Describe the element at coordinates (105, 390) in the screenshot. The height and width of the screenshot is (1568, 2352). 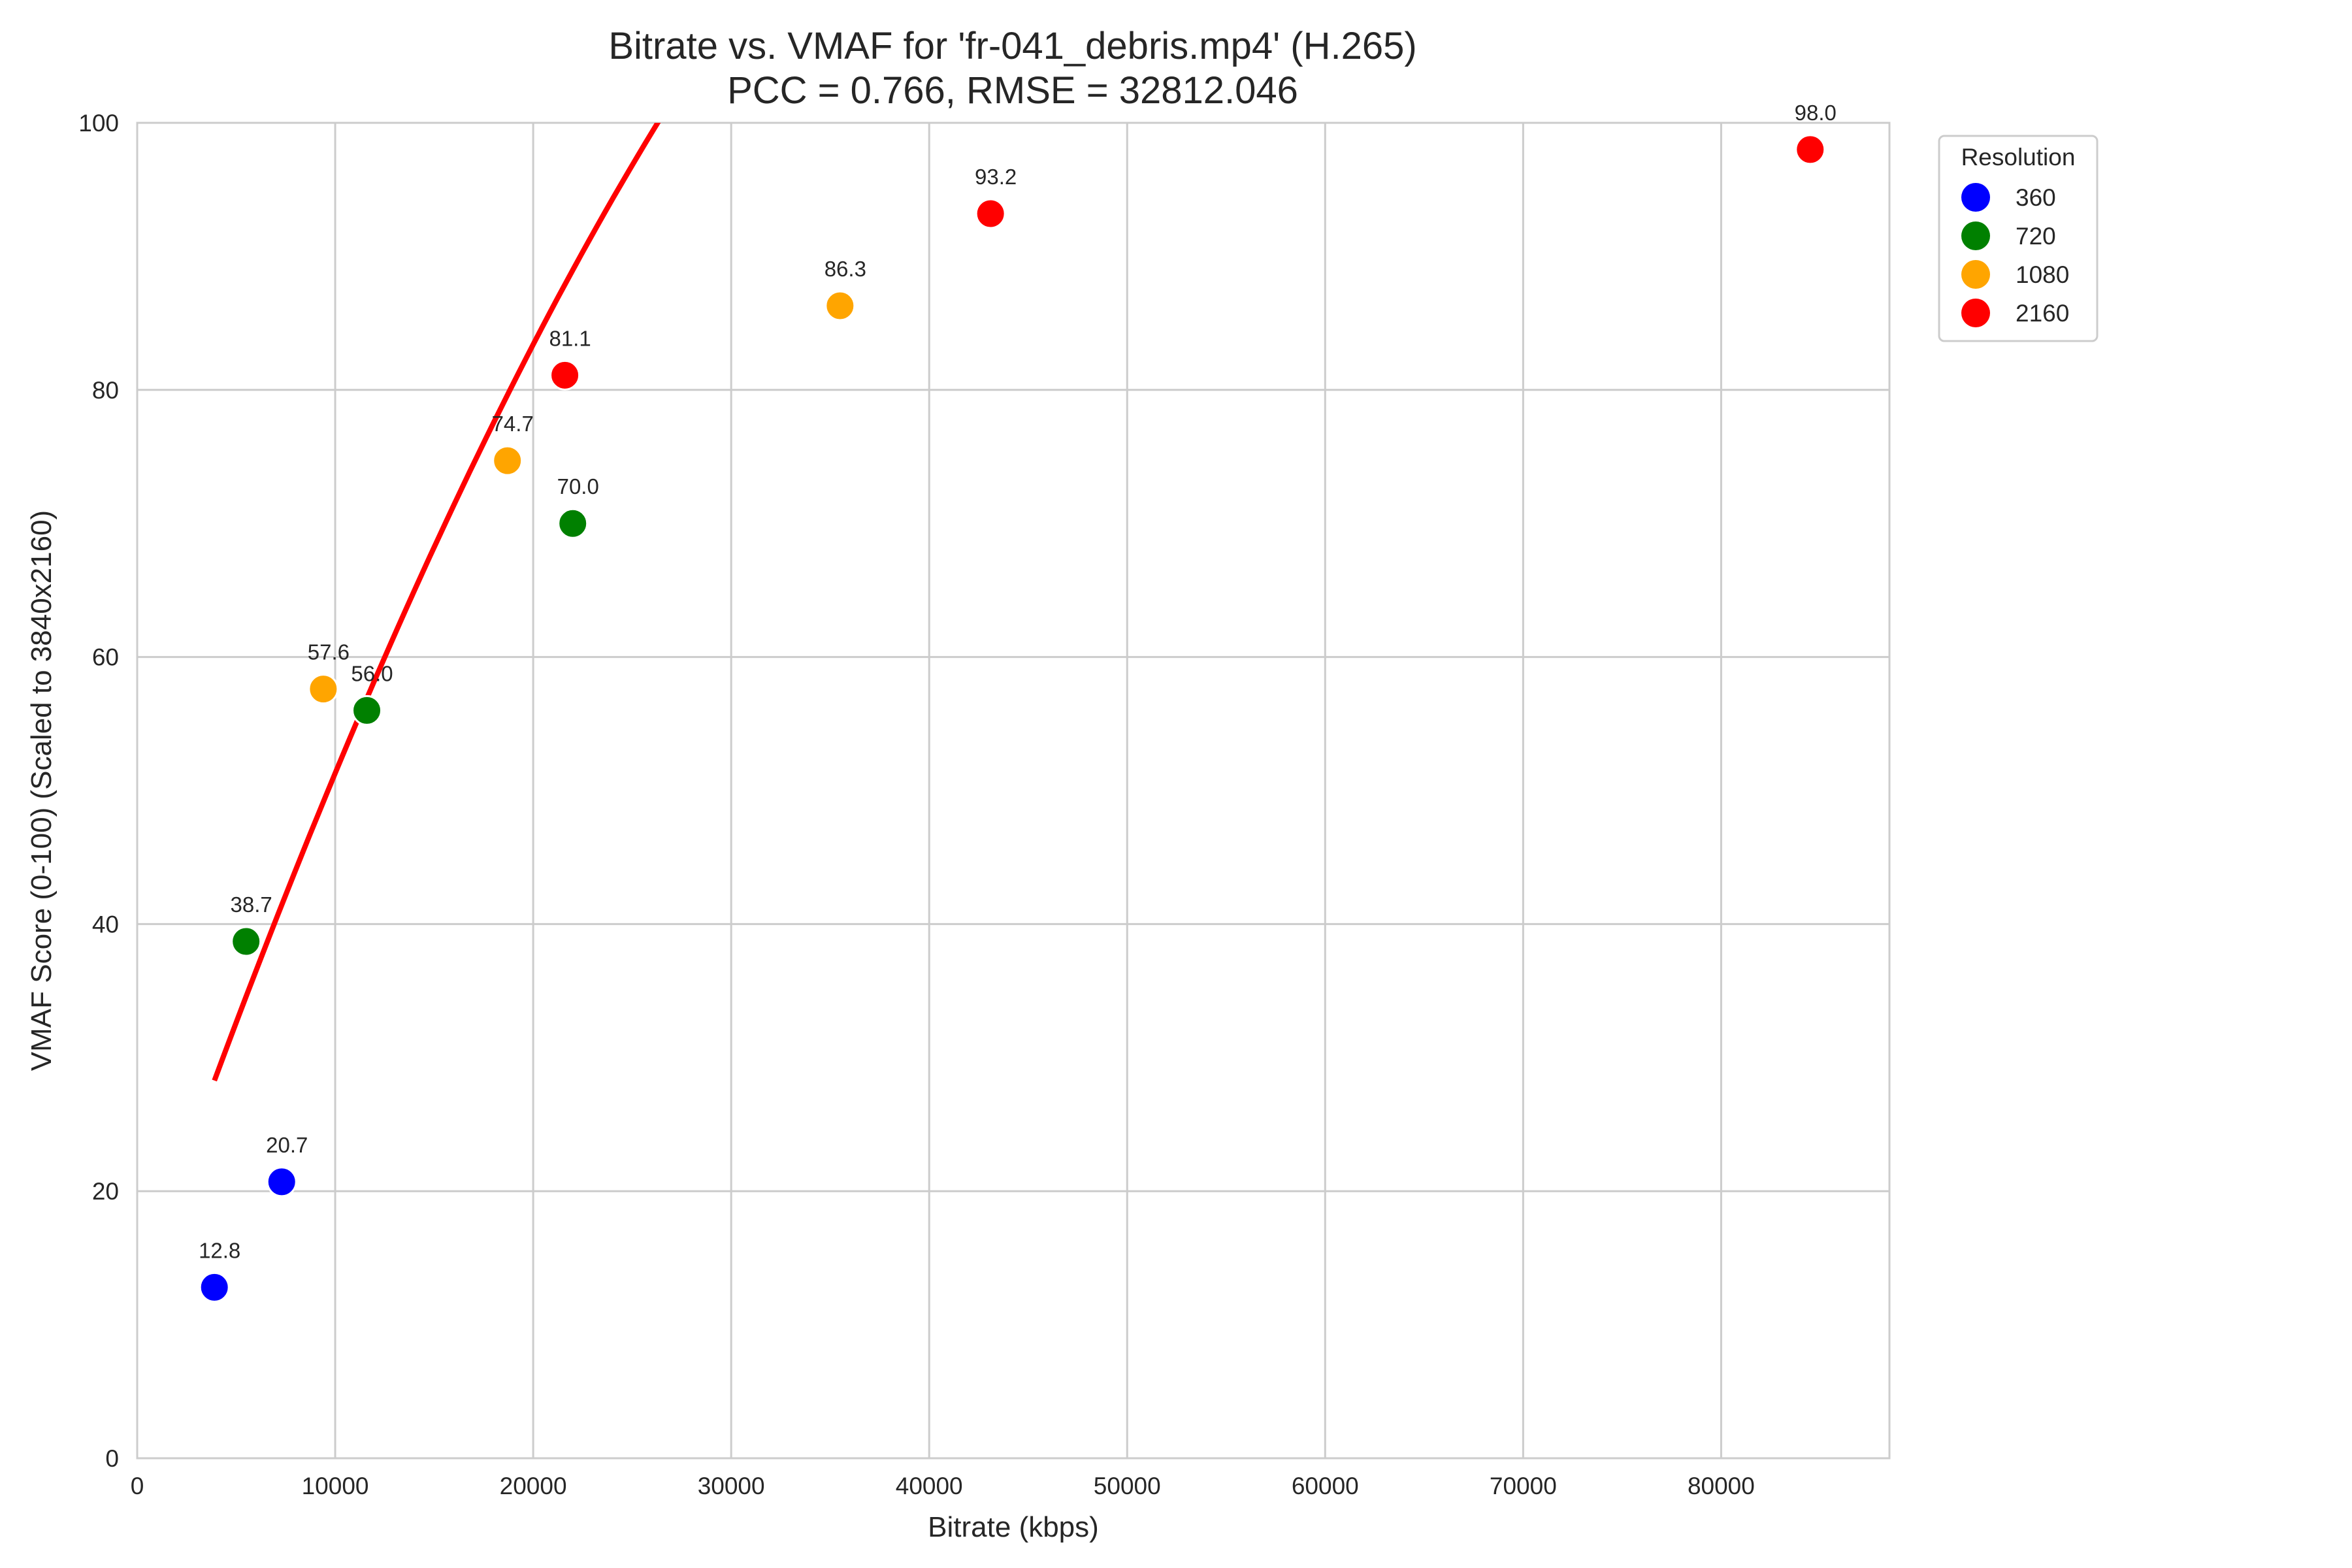
I see `y-tick-label: 80` at that location.